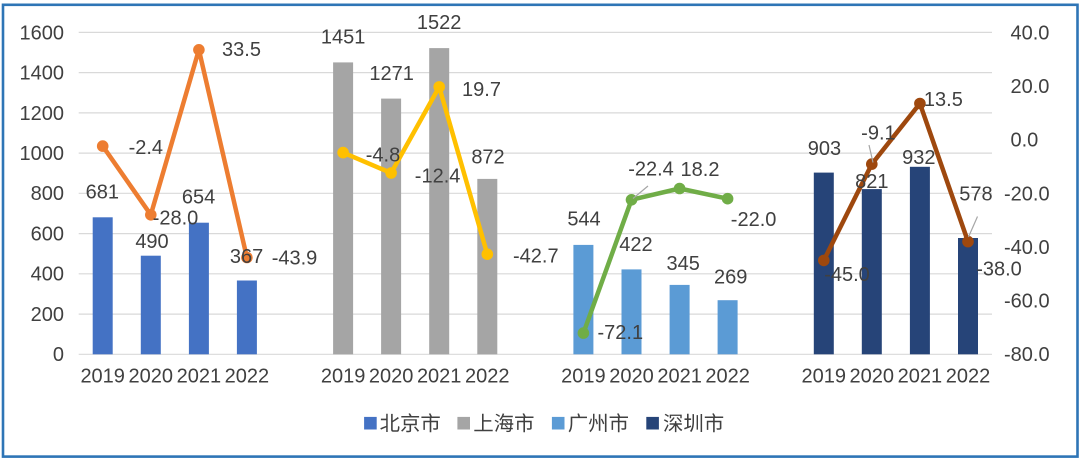 This screenshot has width=1080, height=466. What do you see at coordinates (176, 219) in the screenshot?
I see `svg-text: -28.0` at bounding box center [176, 219].